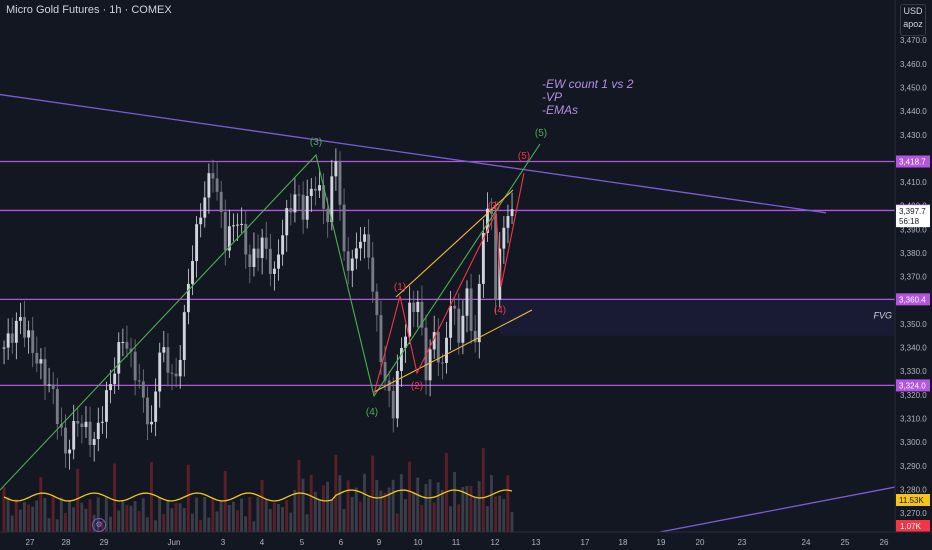 The width and height of the screenshot is (932, 550). What do you see at coordinates (913, 20) in the screenshot?
I see `currency-selector: USD apoz` at bounding box center [913, 20].